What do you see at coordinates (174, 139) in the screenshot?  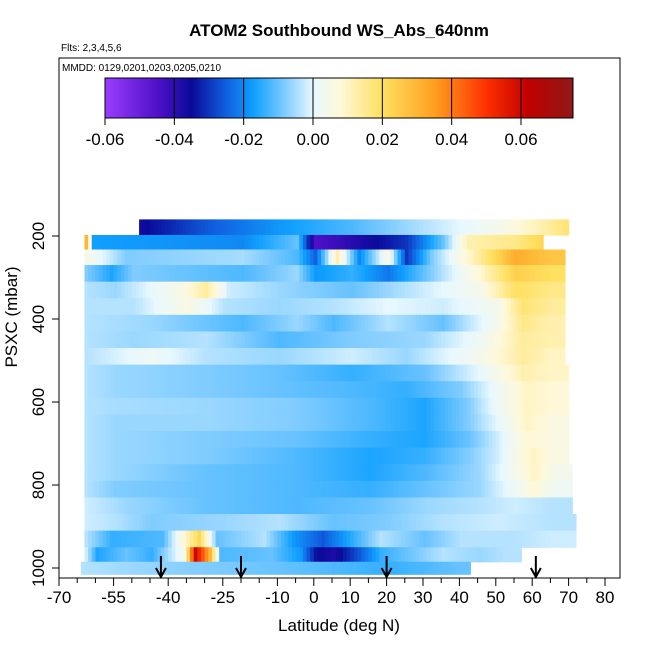 I see `colorbar-tick-label: -0.04` at bounding box center [174, 139].